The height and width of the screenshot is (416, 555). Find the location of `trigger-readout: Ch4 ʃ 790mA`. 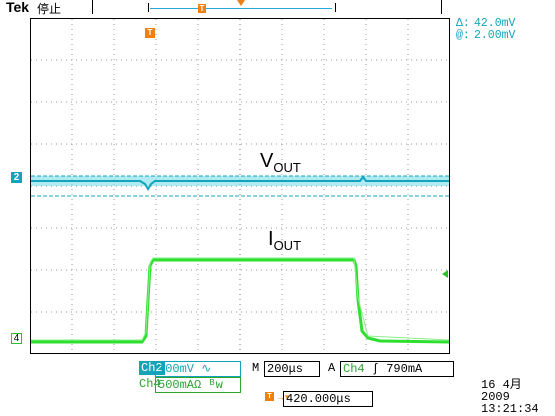

trigger-readout: Ch4 ʃ 790mA is located at coordinates (397, 369).